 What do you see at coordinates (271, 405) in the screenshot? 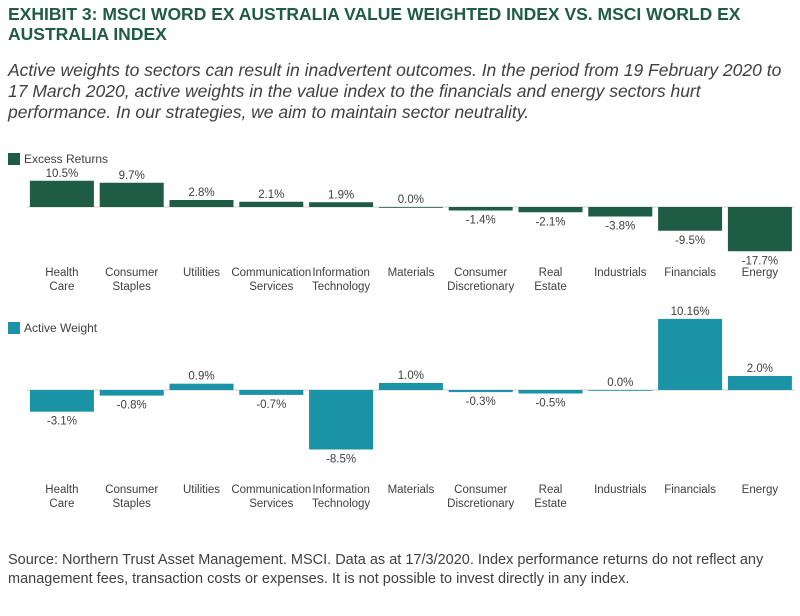
I see `active-data-label: -0.7%` at bounding box center [271, 405].